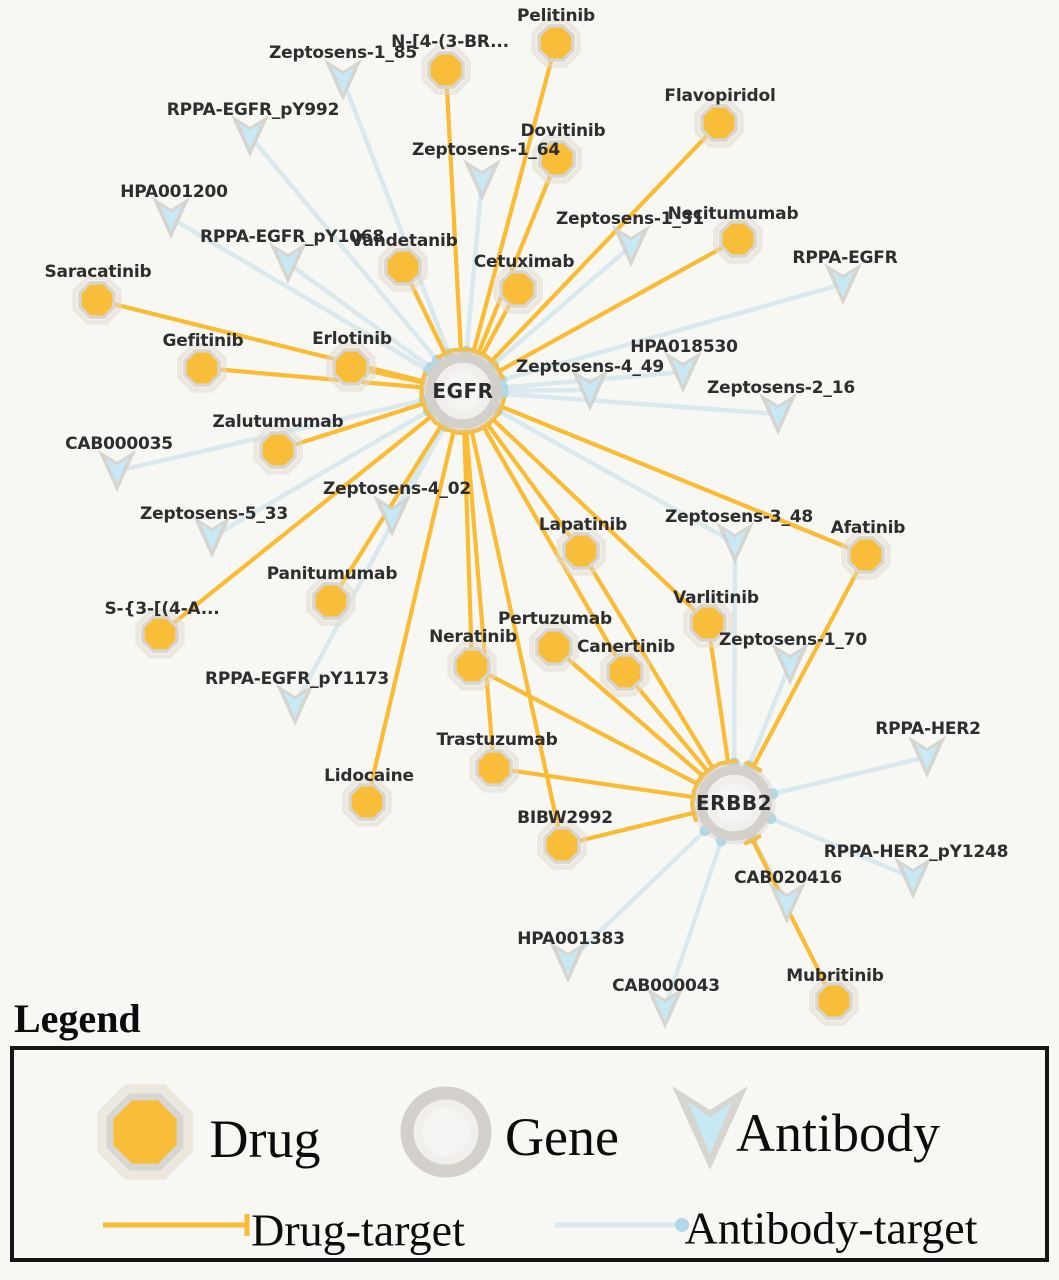 This screenshot has width=1059, height=1280. Describe the element at coordinates (557, 159) in the screenshot. I see `drug-node-dovitinib` at that location.